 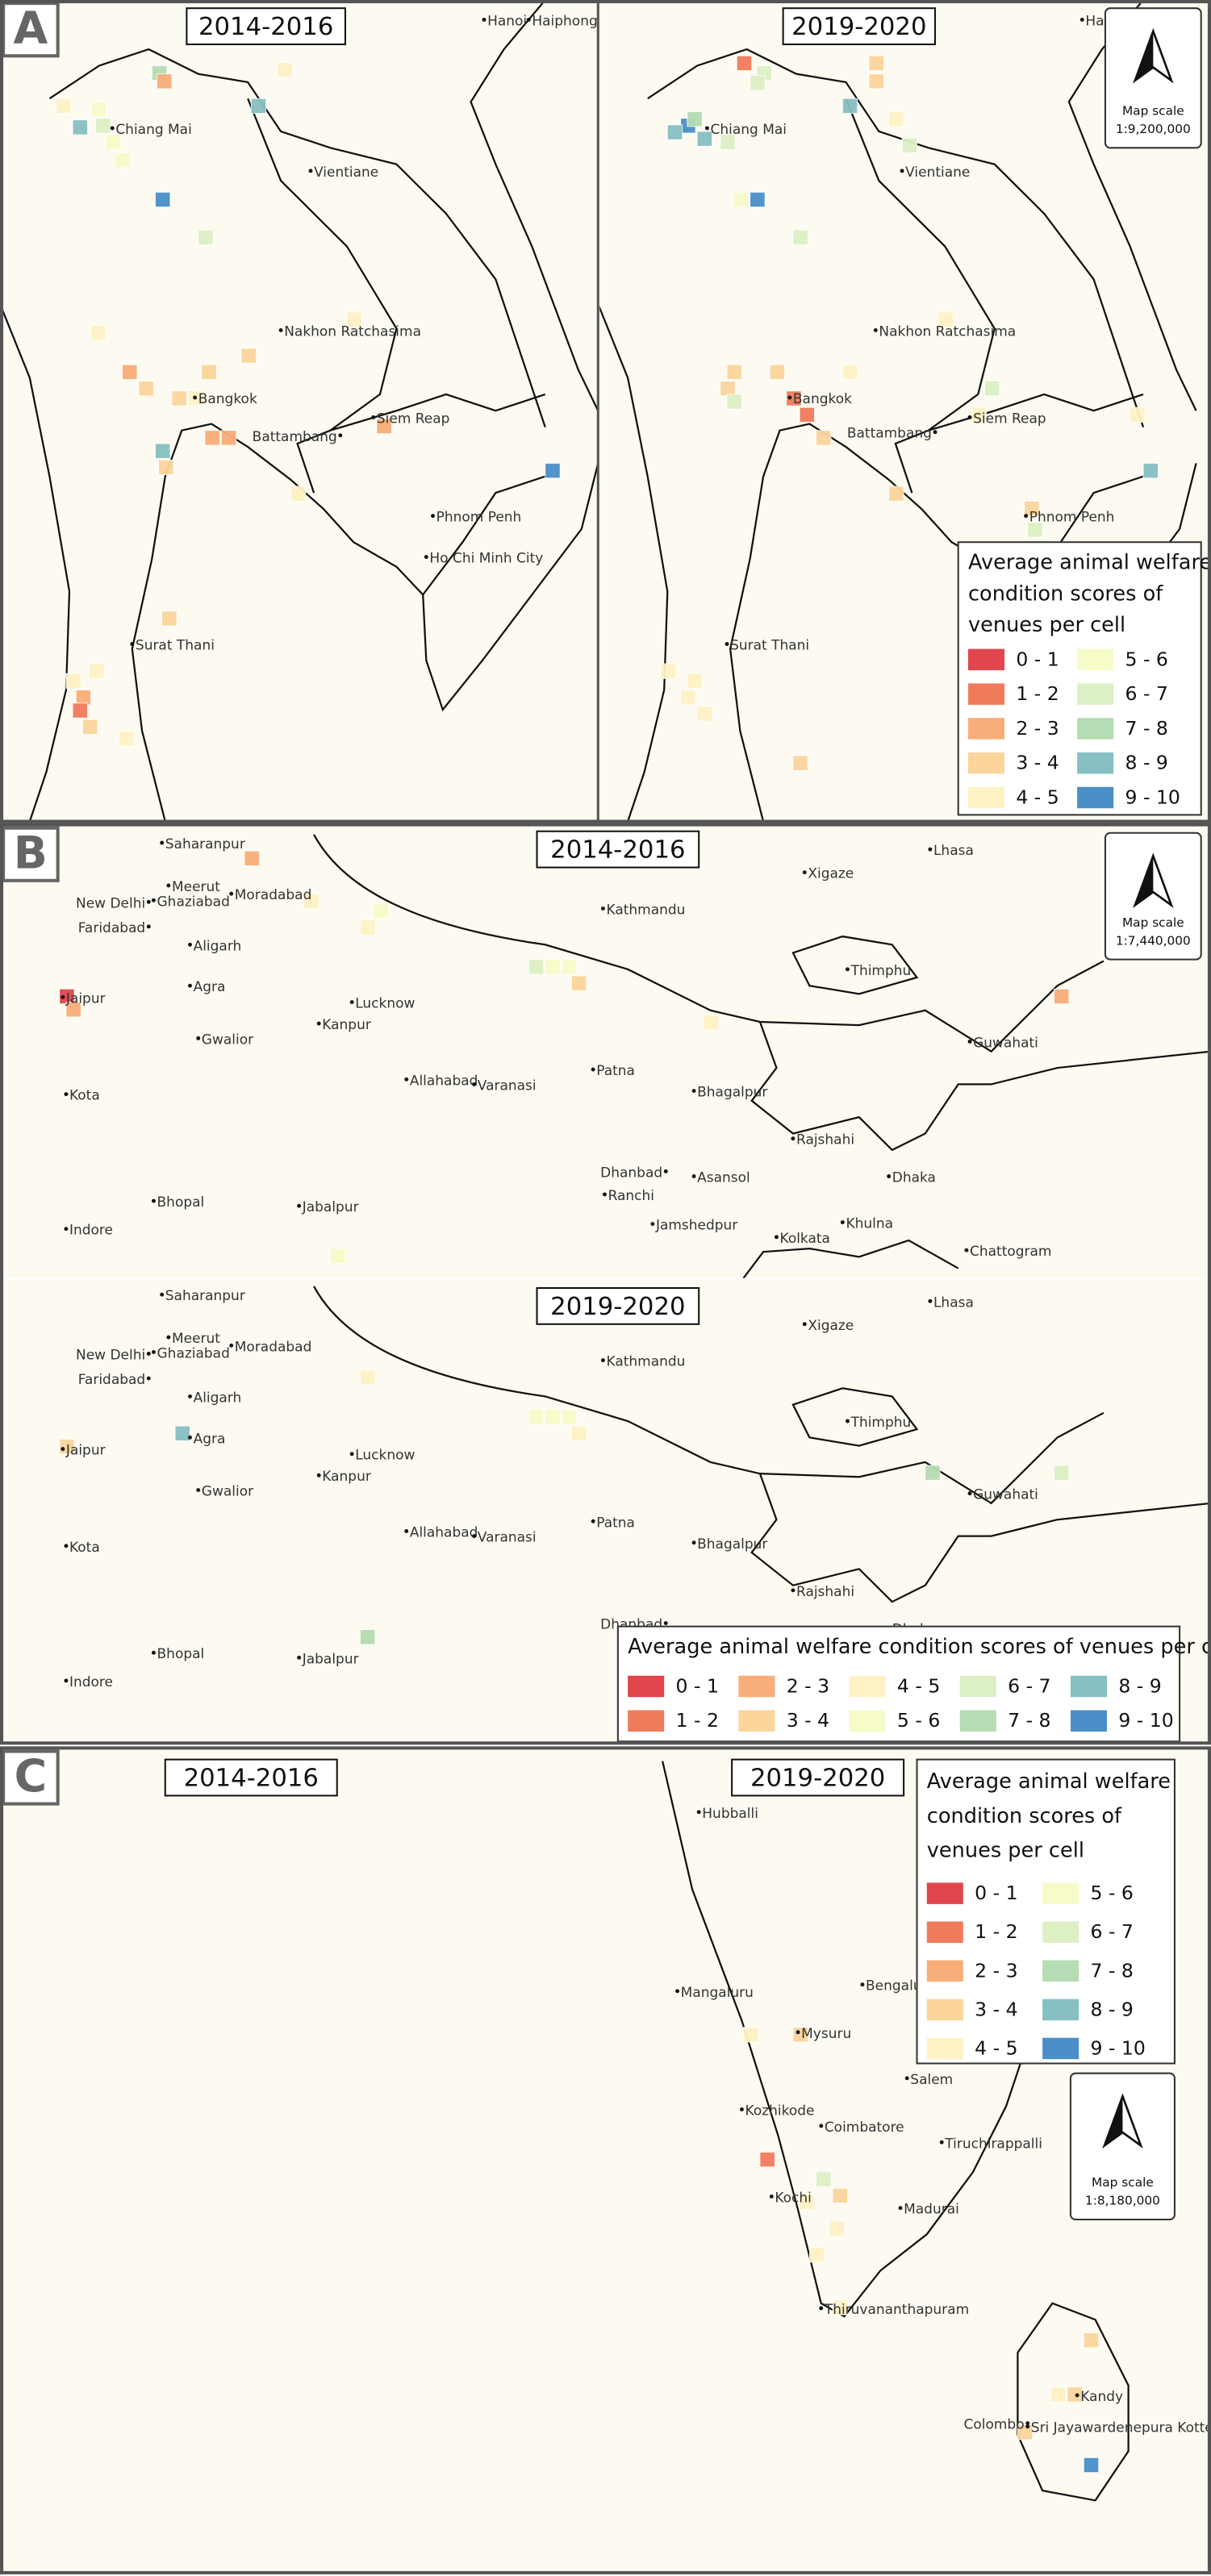 What do you see at coordinates (1112, 2009) in the screenshot?
I see `legend-label: 8 - 9` at bounding box center [1112, 2009].